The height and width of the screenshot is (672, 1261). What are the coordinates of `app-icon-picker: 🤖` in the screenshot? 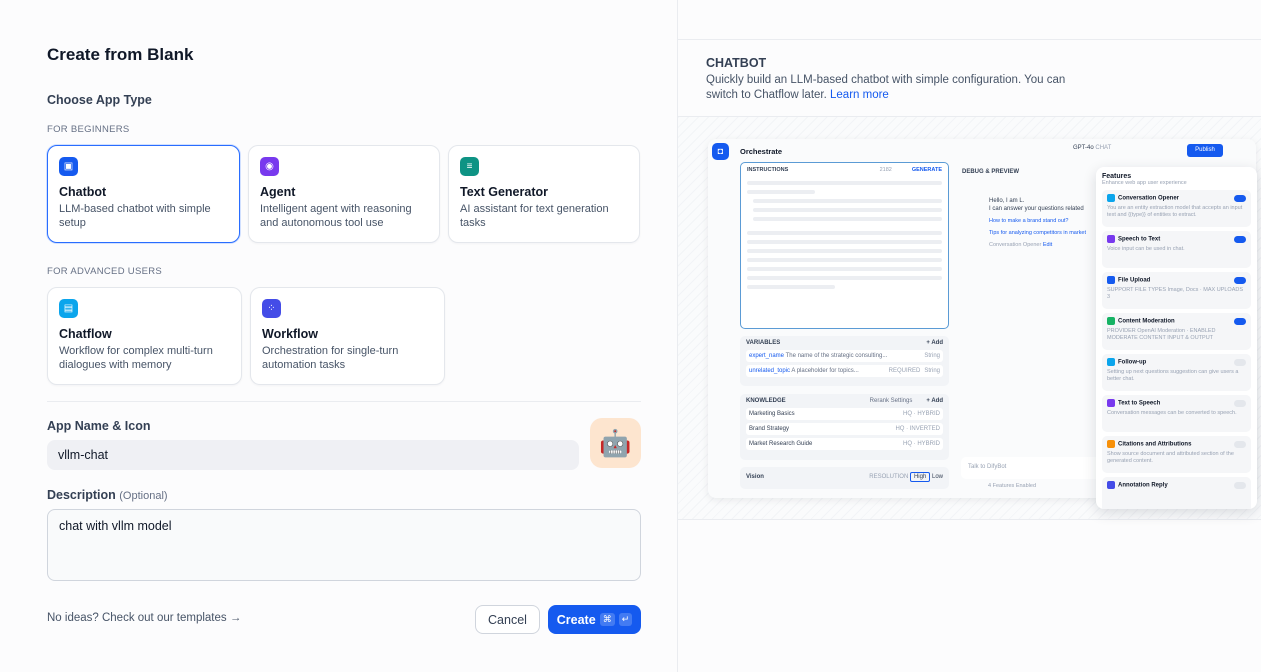 It's located at (615, 443).